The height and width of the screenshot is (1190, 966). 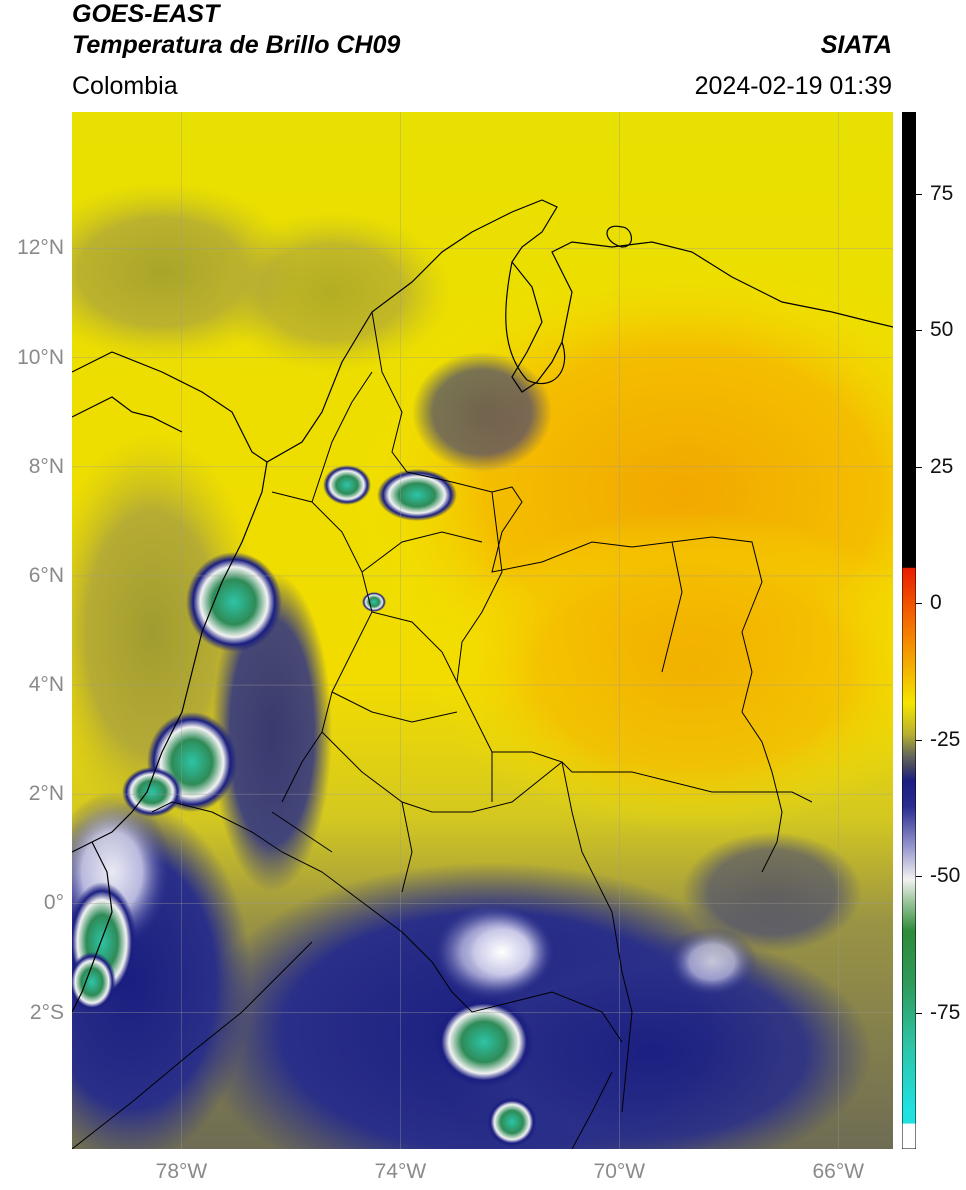 What do you see at coordinates (942, 466) in the screenshot?
I see `colorbar-tick-label: 25` at bounding box center [942, 466].